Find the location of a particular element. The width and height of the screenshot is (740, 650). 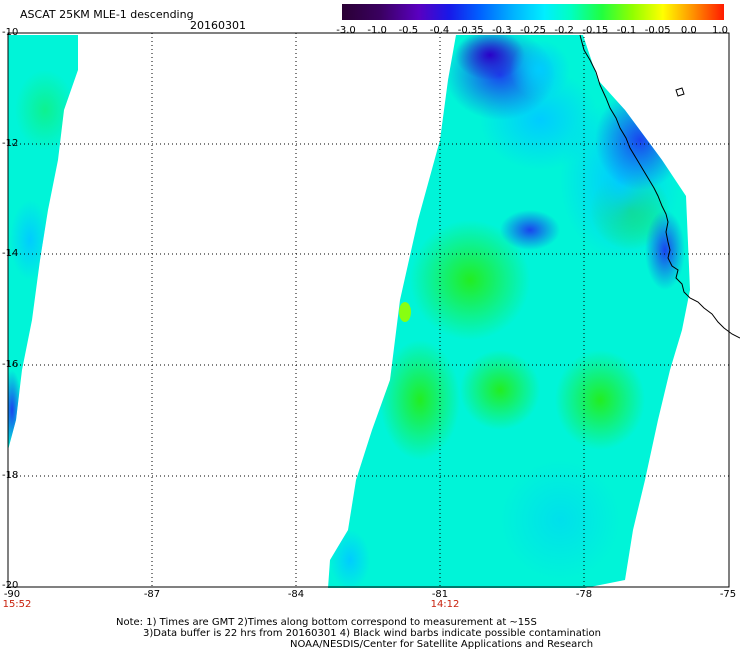

time-label-center: 14:12 is located at coordinates (445, 604).